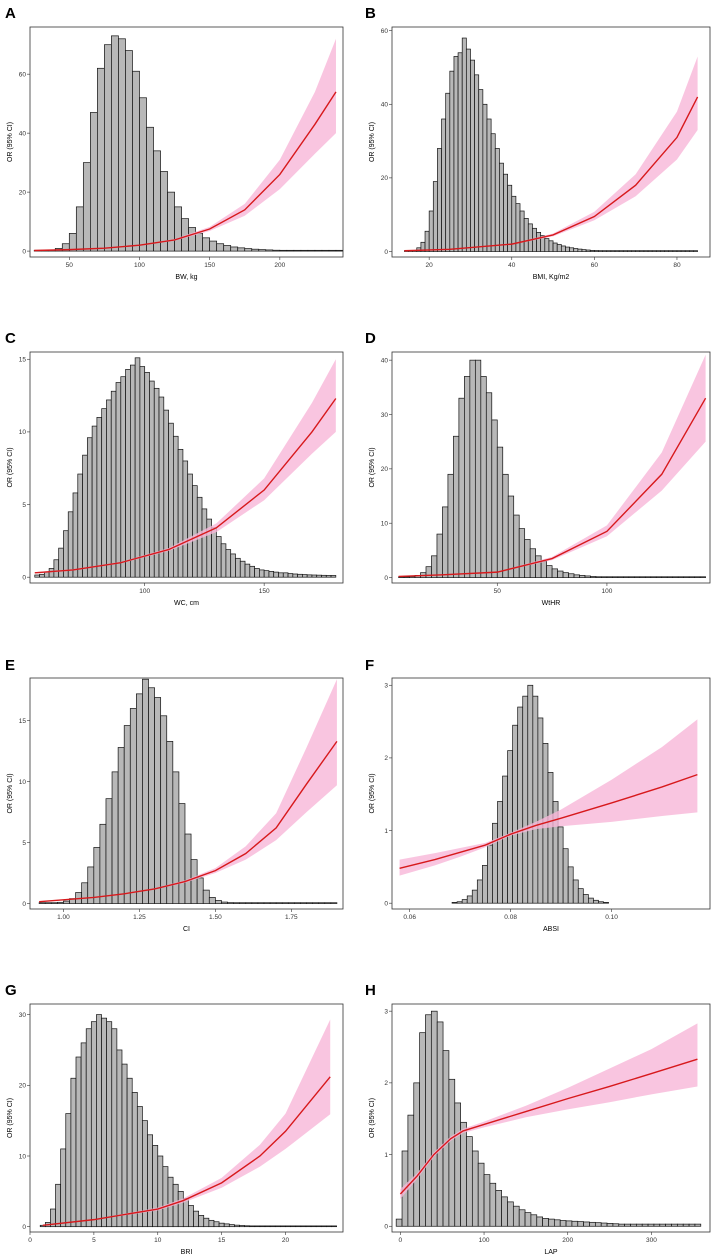  What do you see at coordinates (385, 469) in the screenshot?
I see `y-tick-label: 20` at bounding box center [385, 469].